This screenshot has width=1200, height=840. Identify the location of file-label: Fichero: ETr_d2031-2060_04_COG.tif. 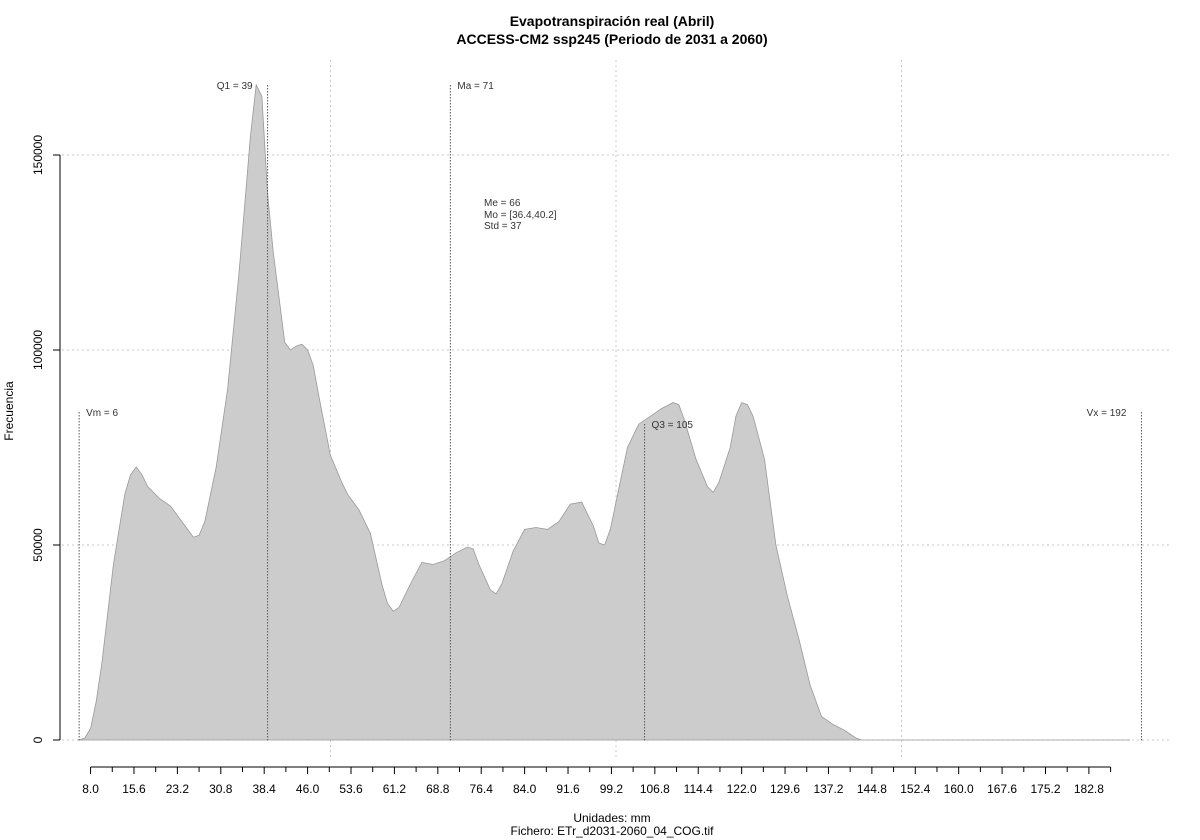
(613, 831).